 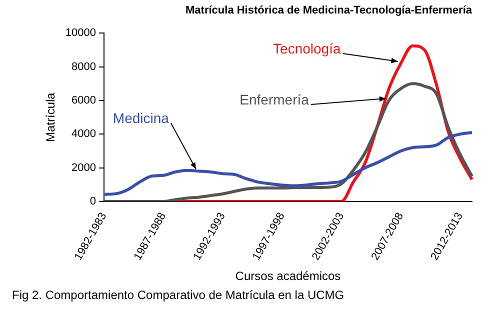 What do you see at coordinates (84, 66) in the screenshot?
I see `y-tick-label: 8000` at bounding box center [84, 66].